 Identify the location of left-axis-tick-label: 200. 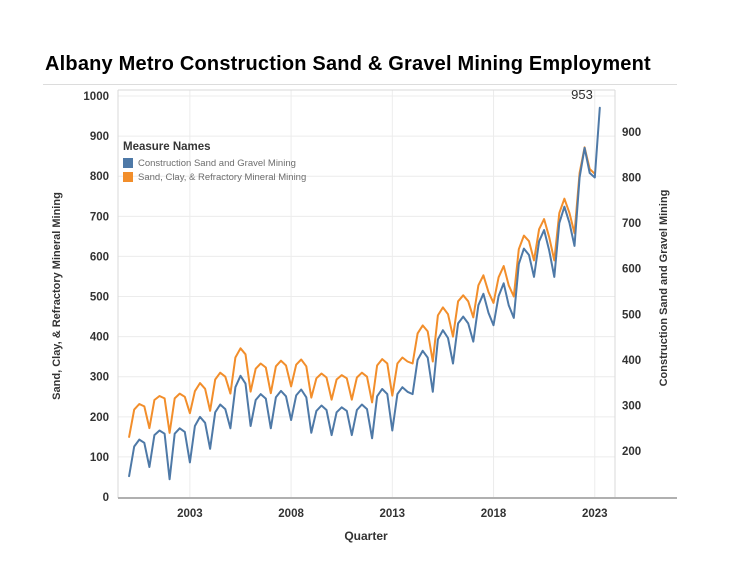
(99, 418).